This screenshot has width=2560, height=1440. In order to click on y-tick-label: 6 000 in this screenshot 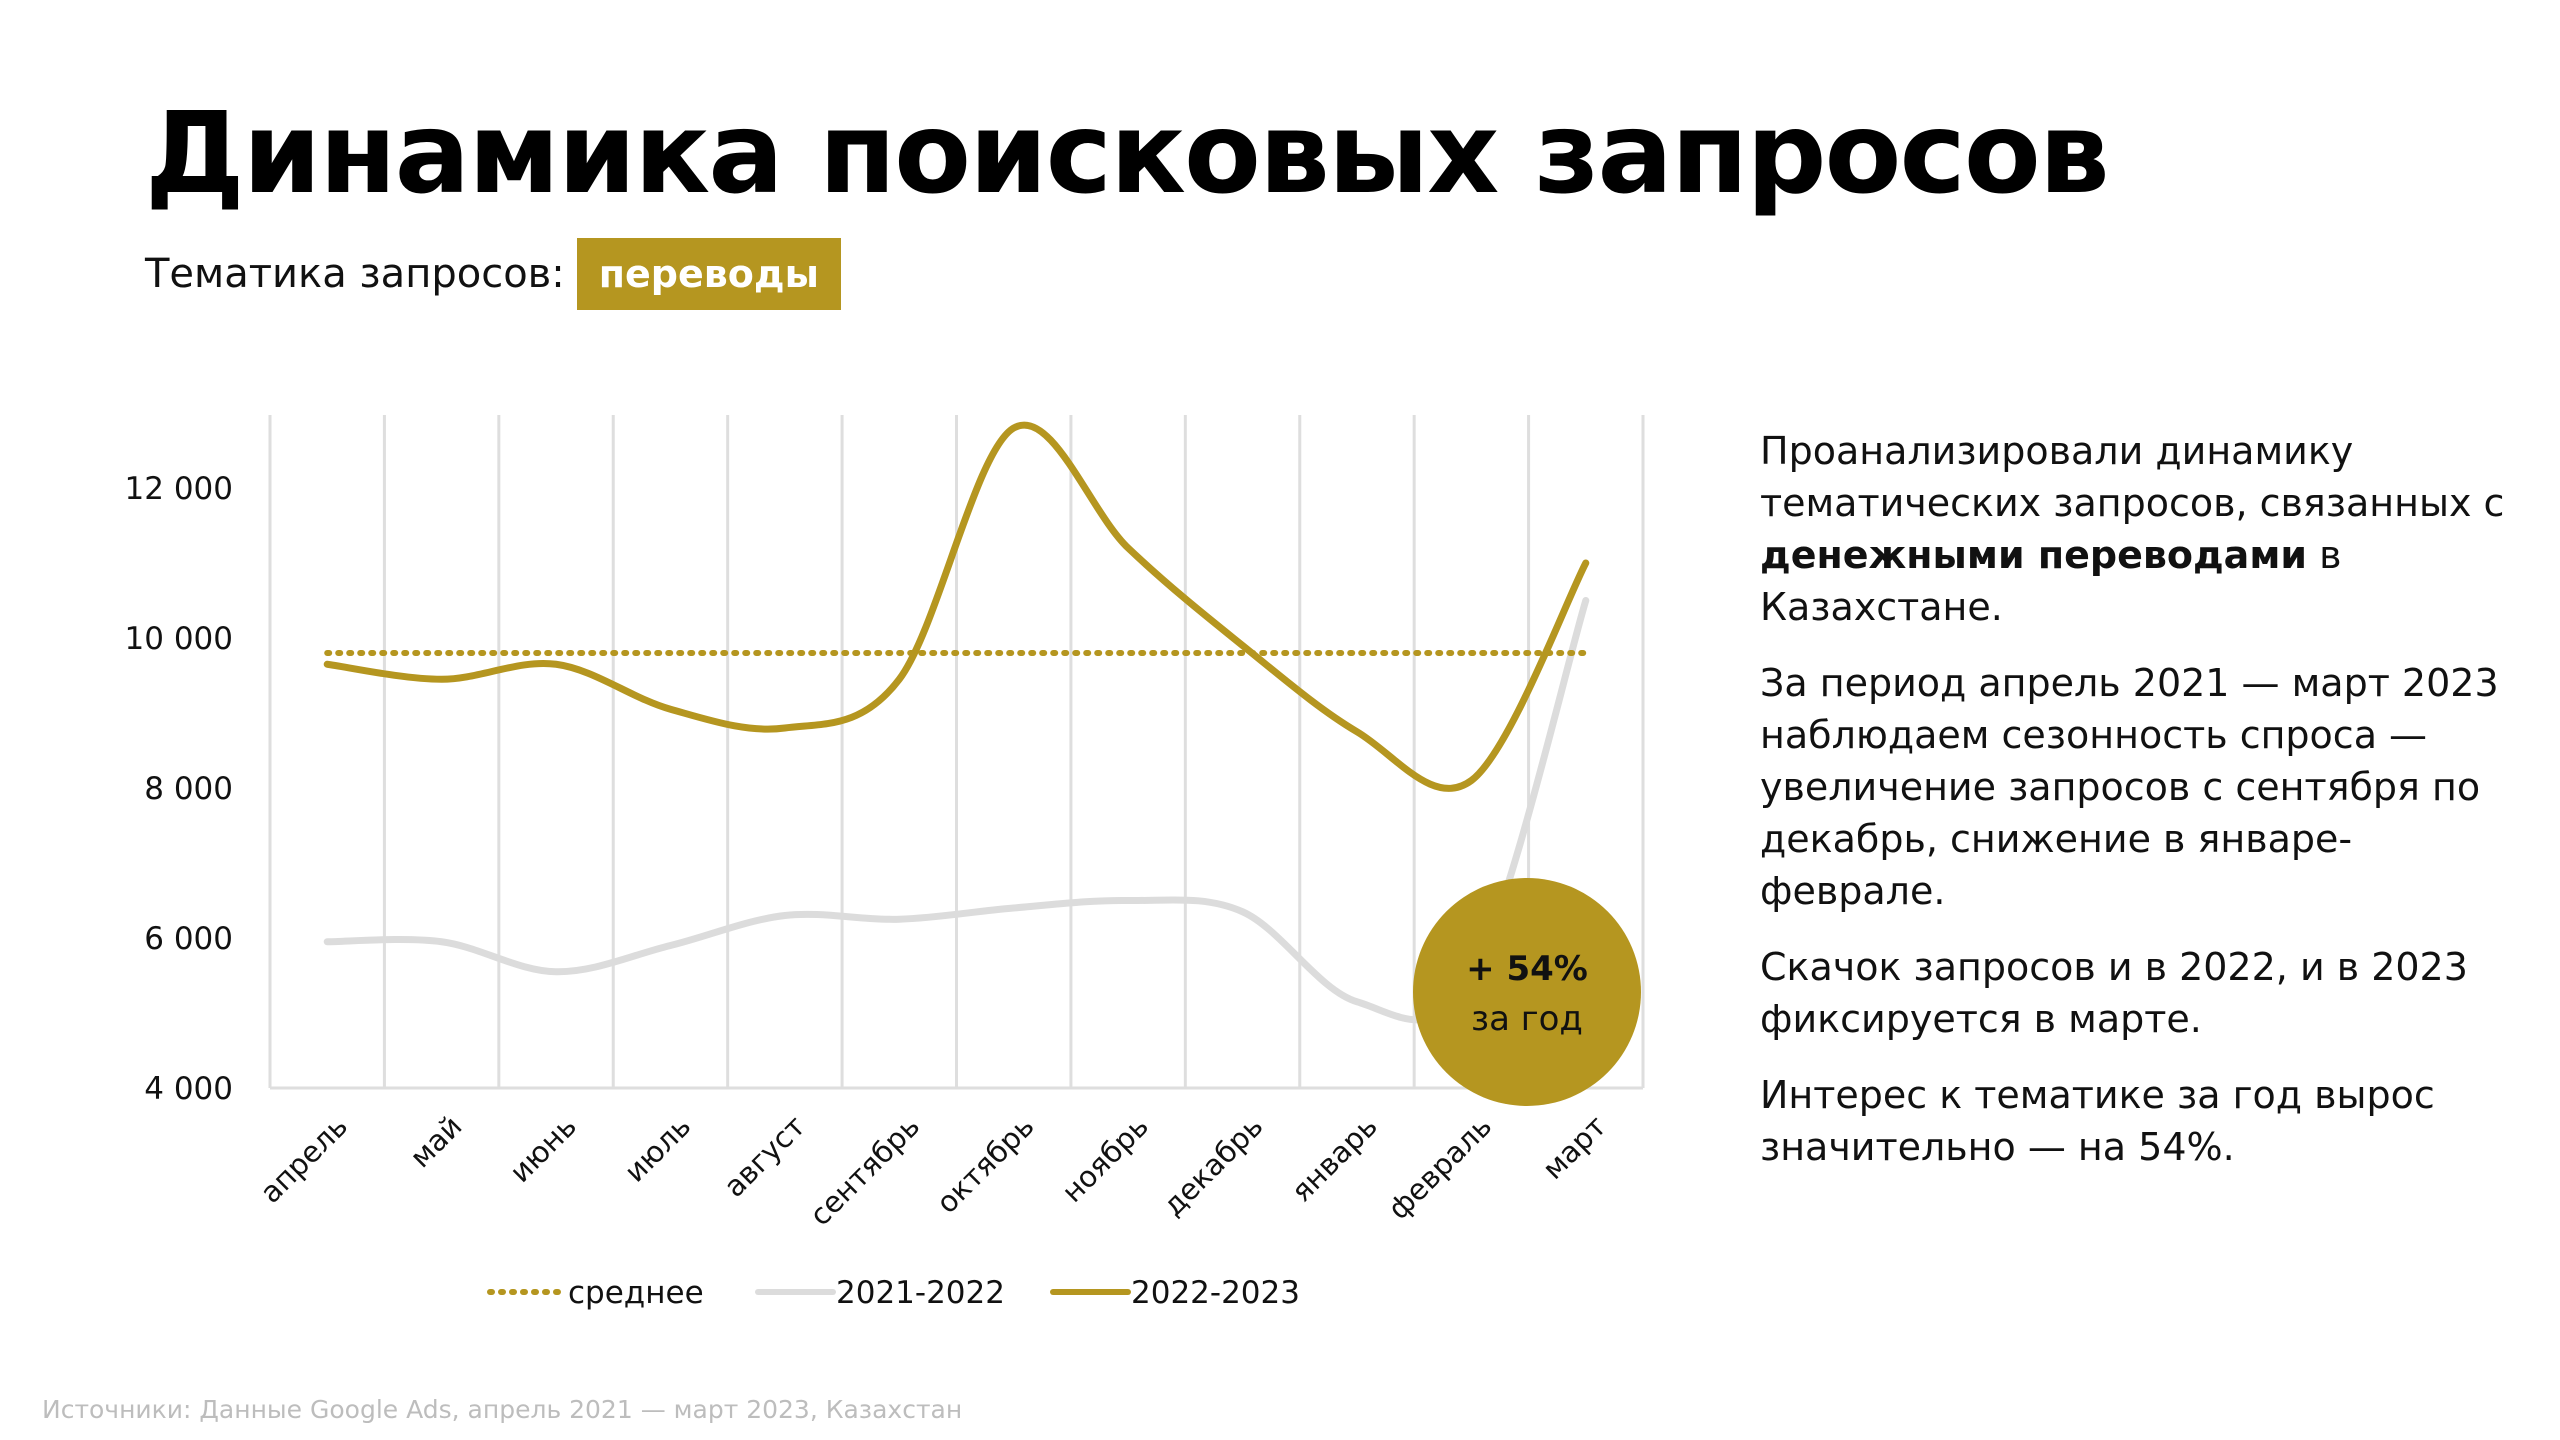, I will do `click(188, 939)`.